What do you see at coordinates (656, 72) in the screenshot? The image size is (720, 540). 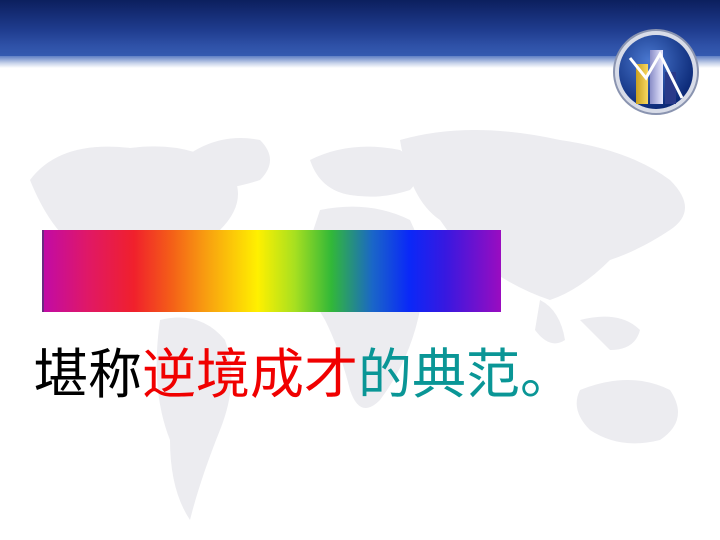 I see `bar-chart-logo-icon` at bounding box center [656, 72].